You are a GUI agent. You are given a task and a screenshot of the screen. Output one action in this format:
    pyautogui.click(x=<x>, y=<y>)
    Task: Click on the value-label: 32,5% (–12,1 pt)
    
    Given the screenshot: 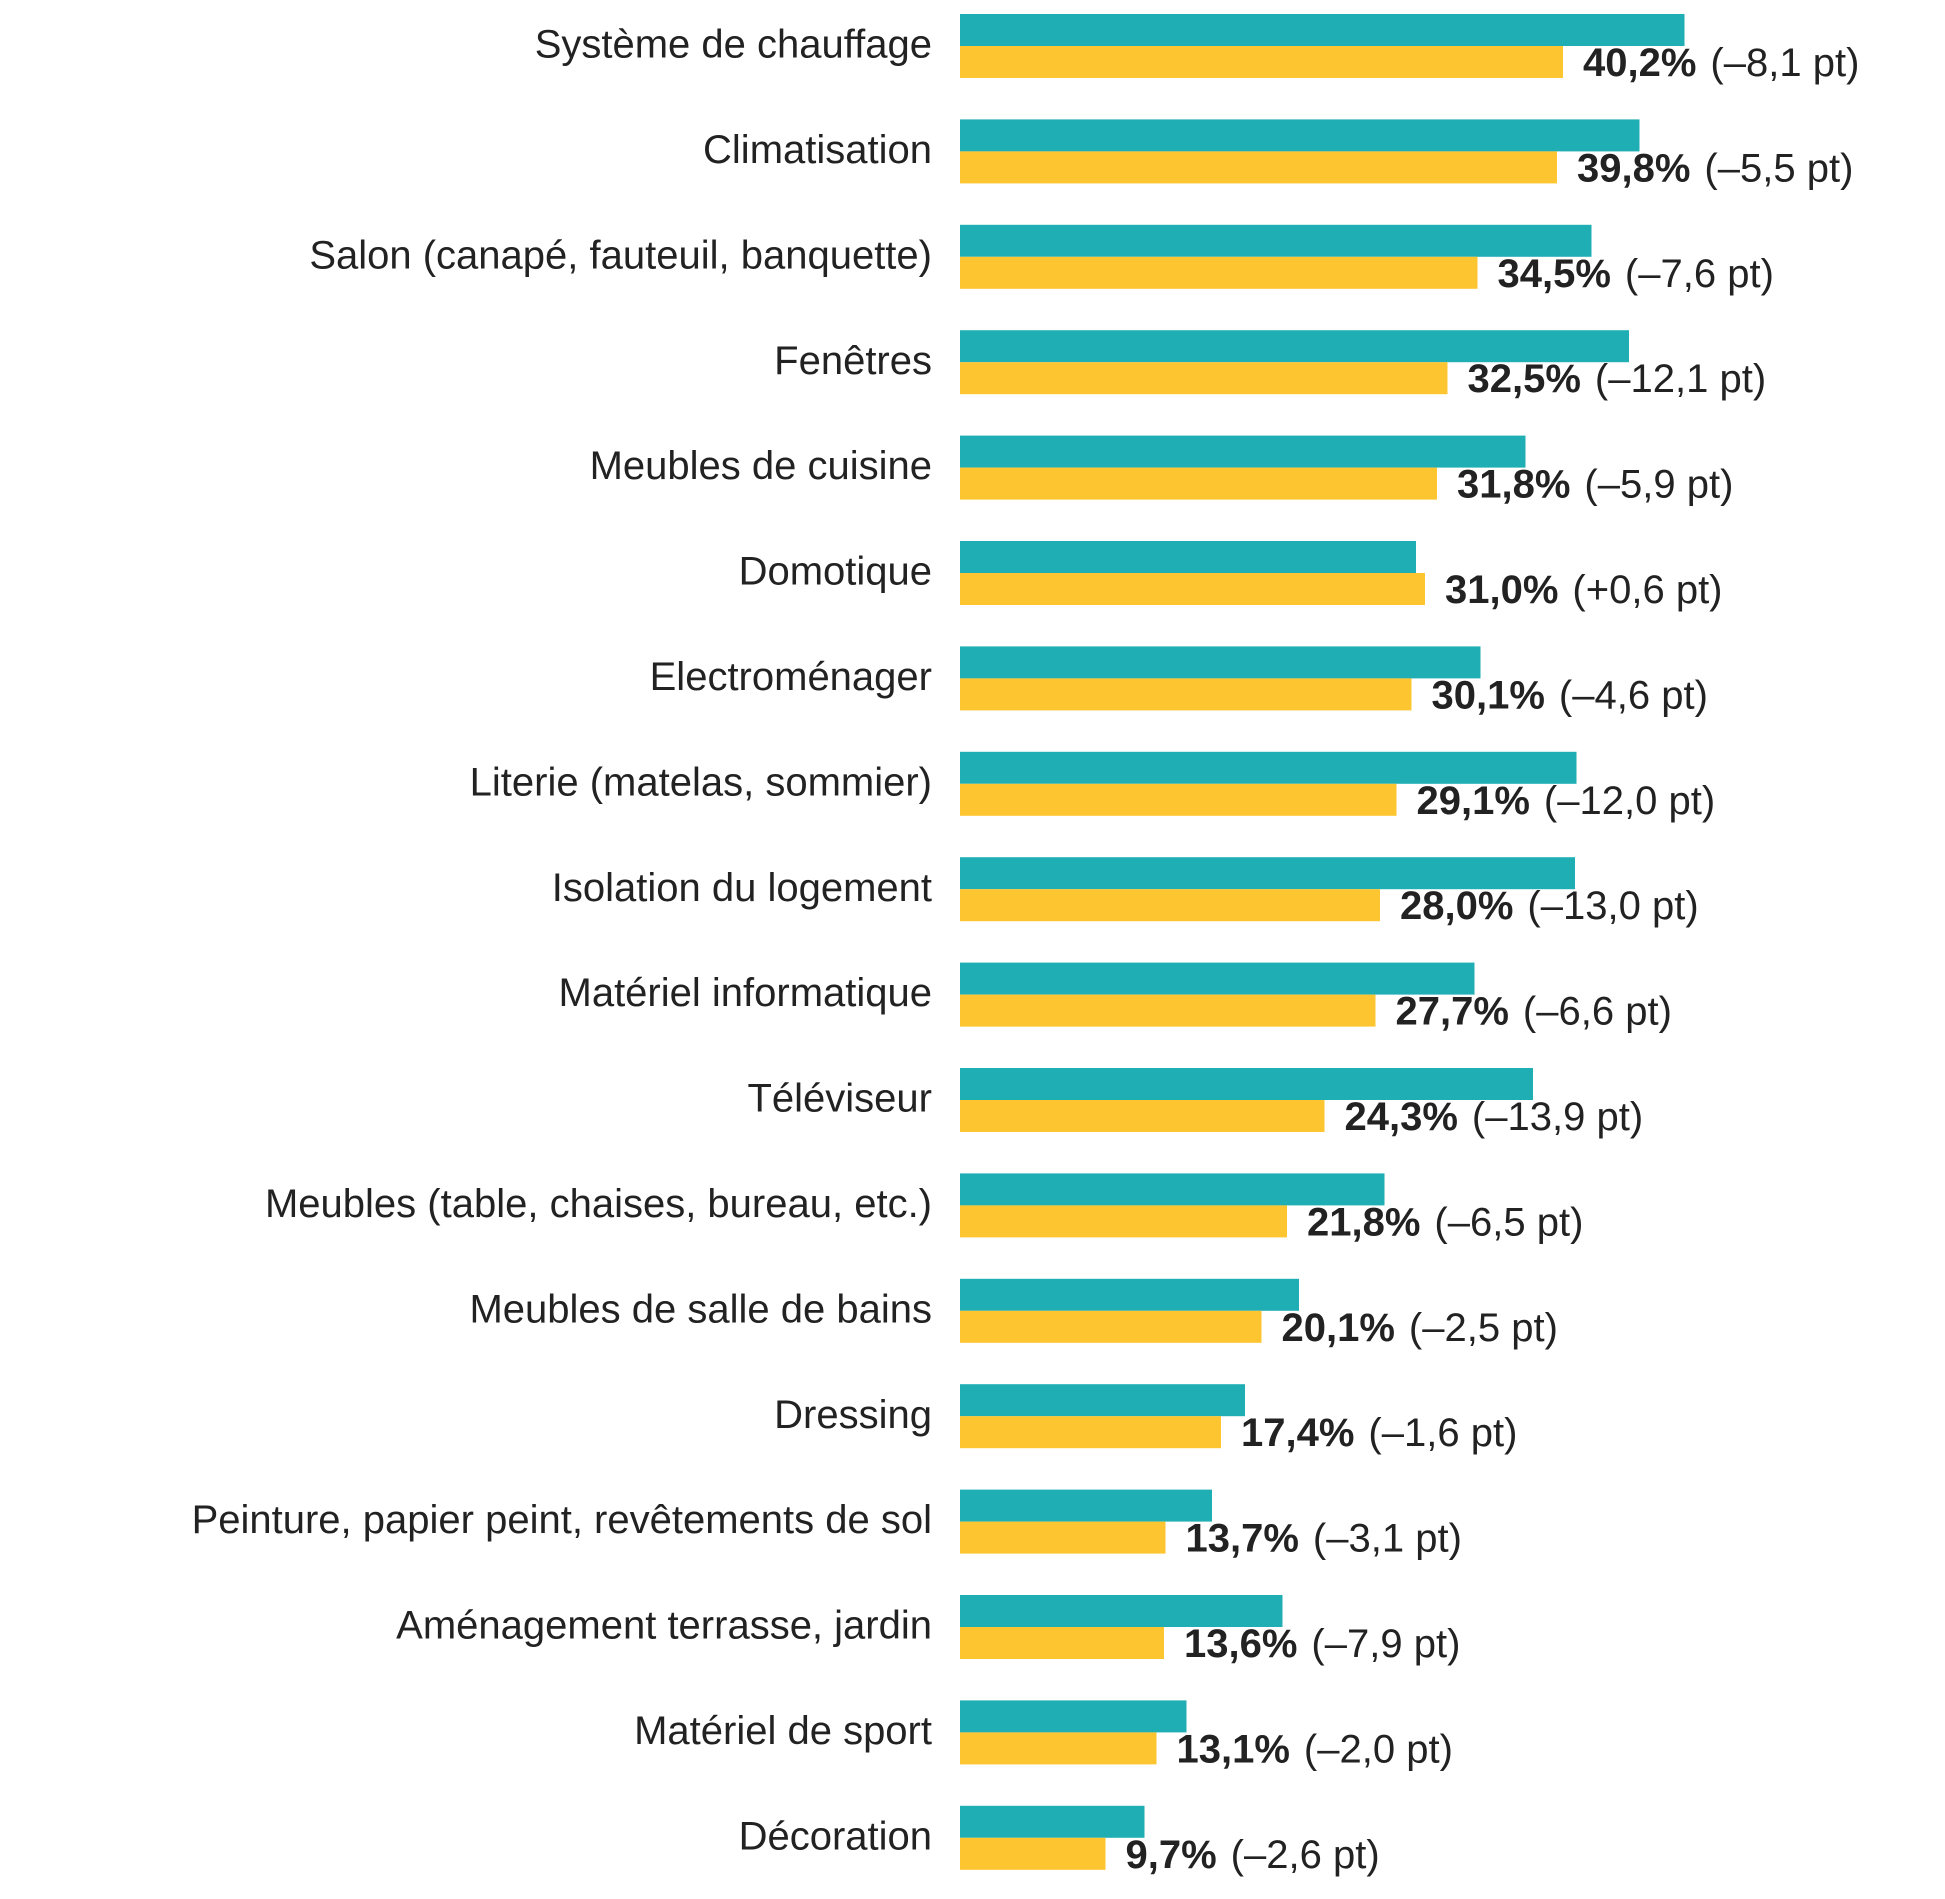 What is the action you would take?
    pyautogui.click(x=1617, y=379)
    